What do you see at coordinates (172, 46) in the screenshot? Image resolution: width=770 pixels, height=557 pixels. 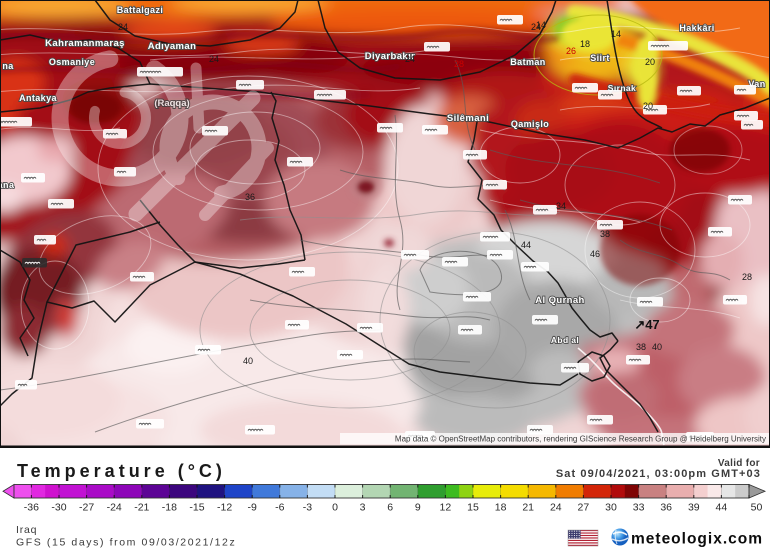 I see `svg-text: Adıyaman` at bounding box center [172, 46].